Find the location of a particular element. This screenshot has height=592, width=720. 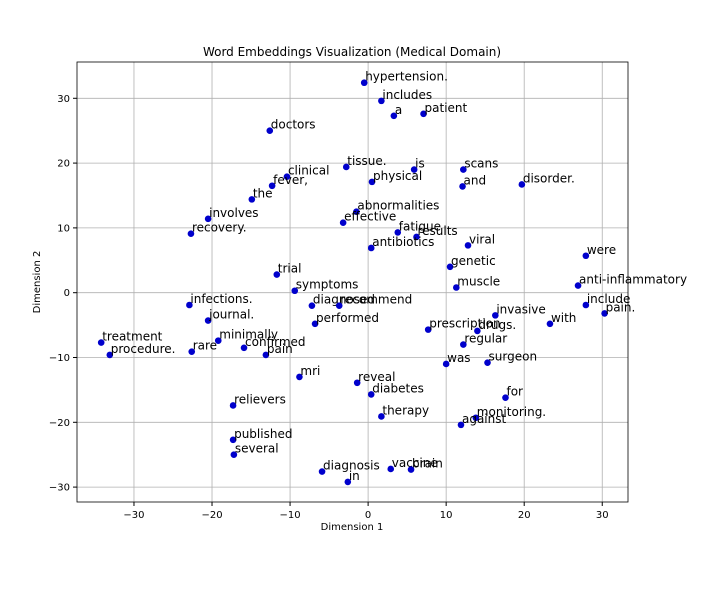

point-label: was is located at coordinates (458, 358).